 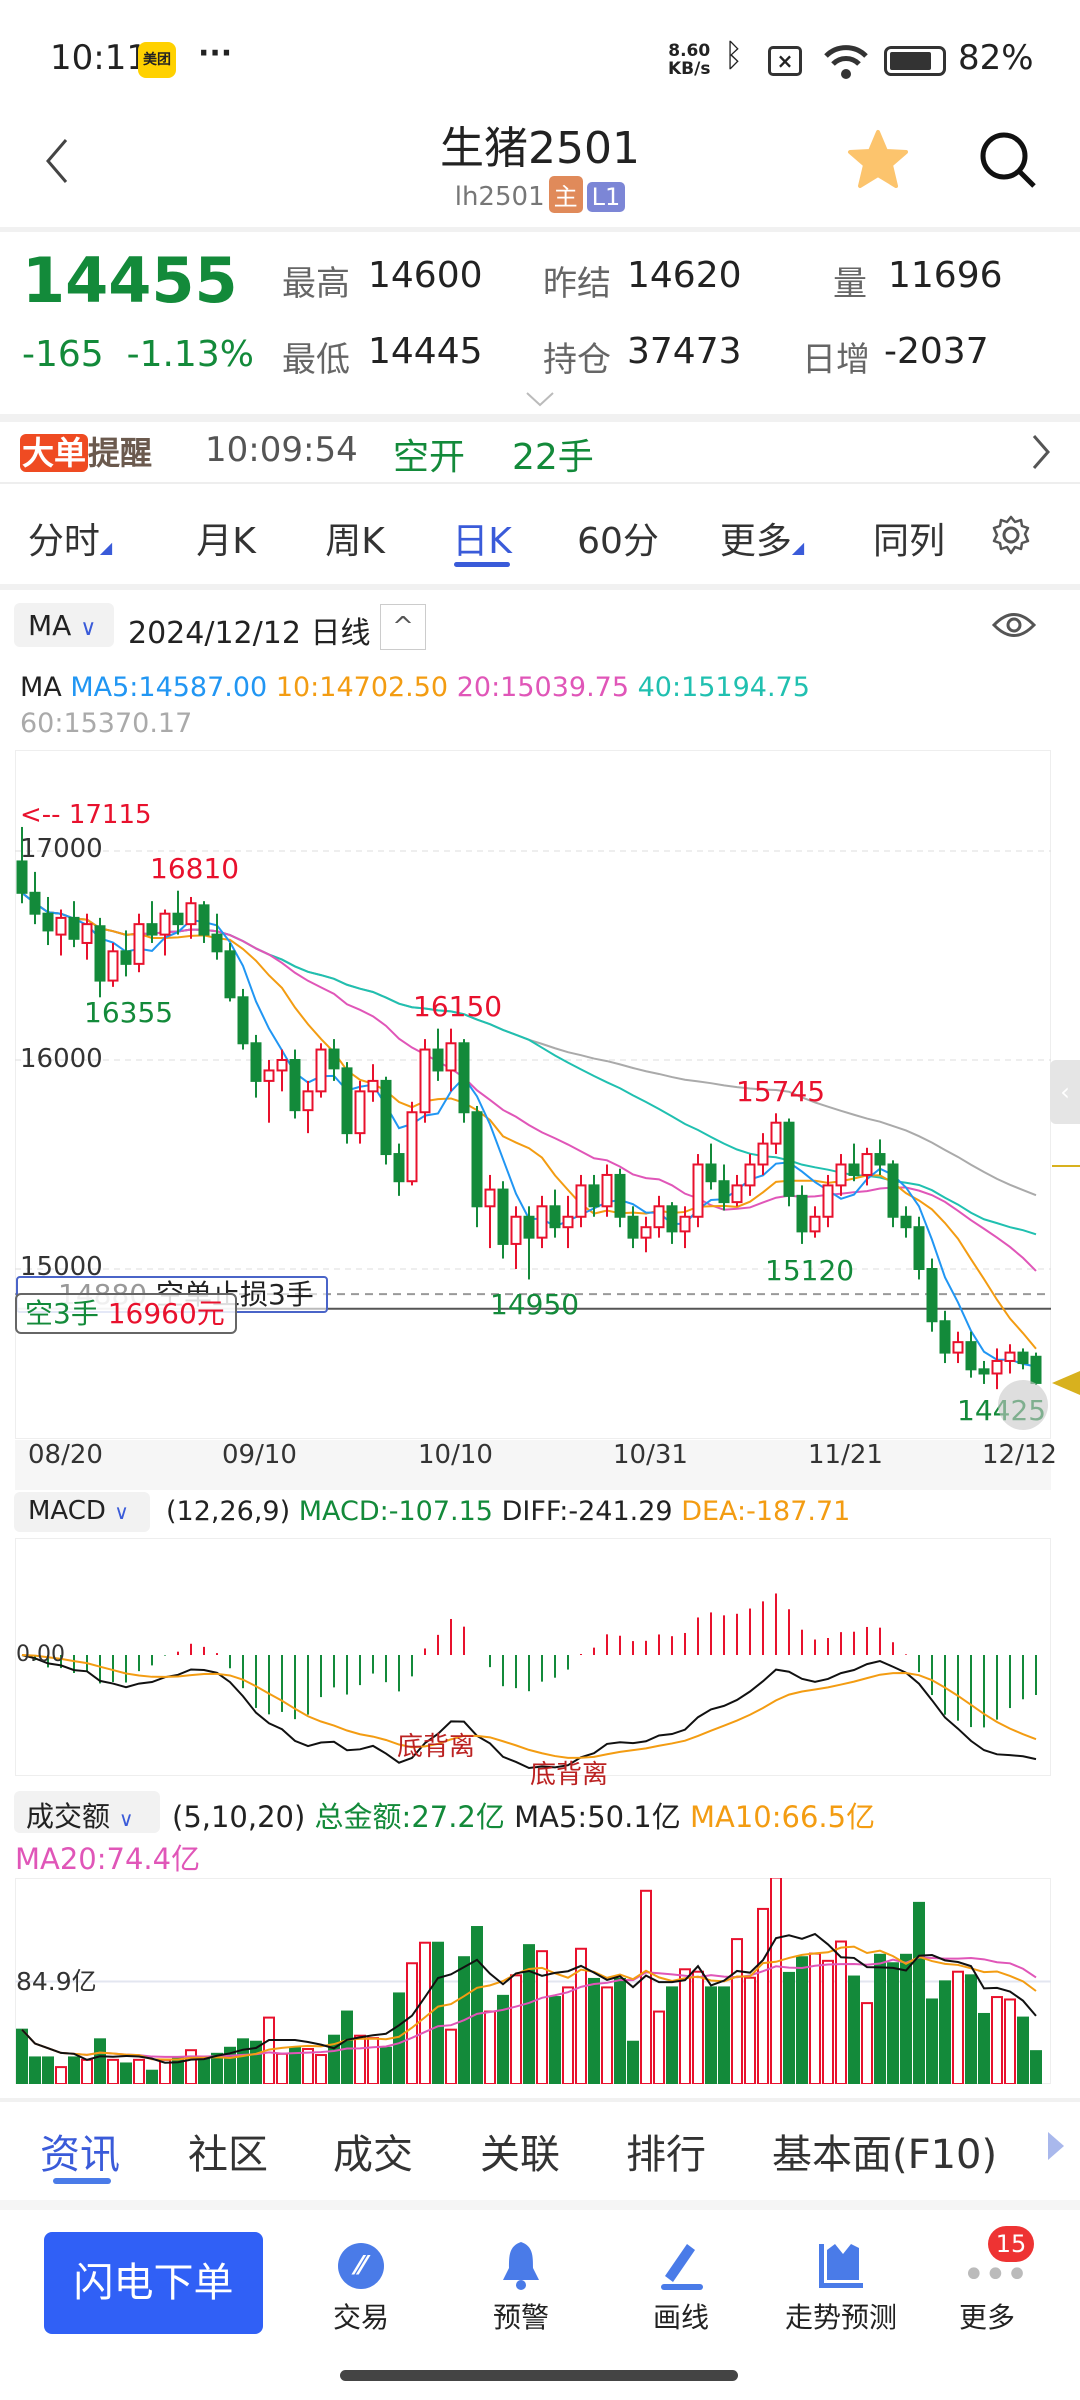 What do you see at coordinates (373, 2155) in the screenshot?
I see `tab-trades: 成交` at bounding box center [373, 2155].